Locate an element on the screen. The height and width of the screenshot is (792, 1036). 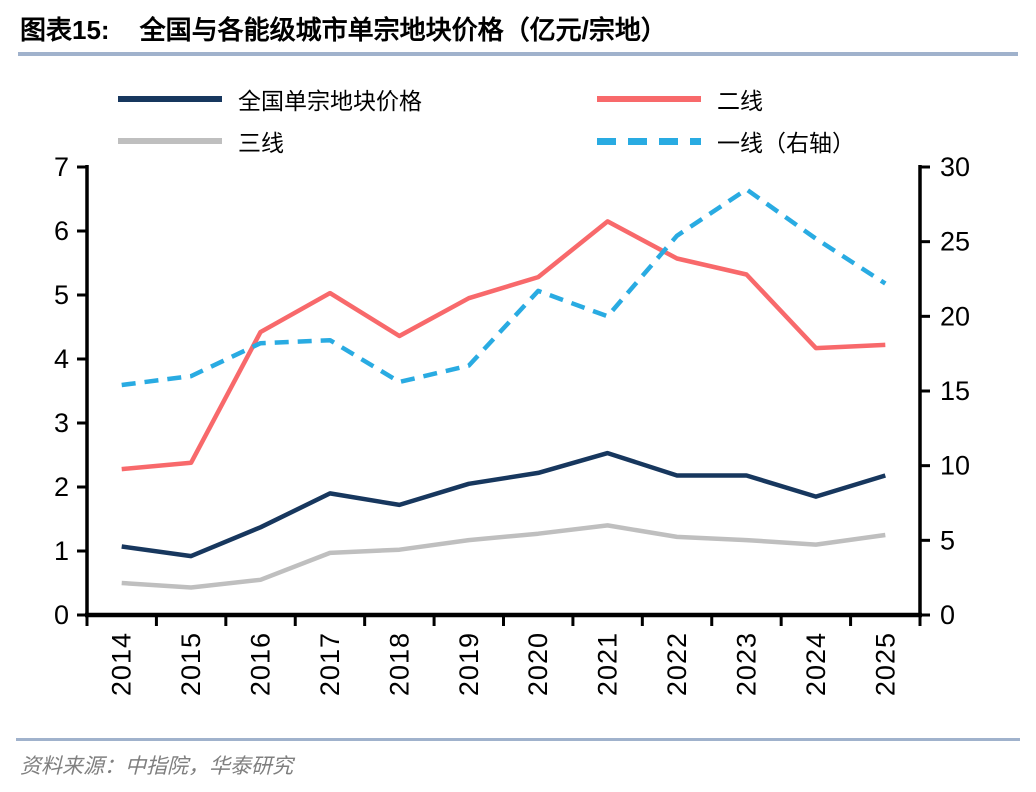
x-axis-category-label: 2023 is located at coordinates (746, 664).